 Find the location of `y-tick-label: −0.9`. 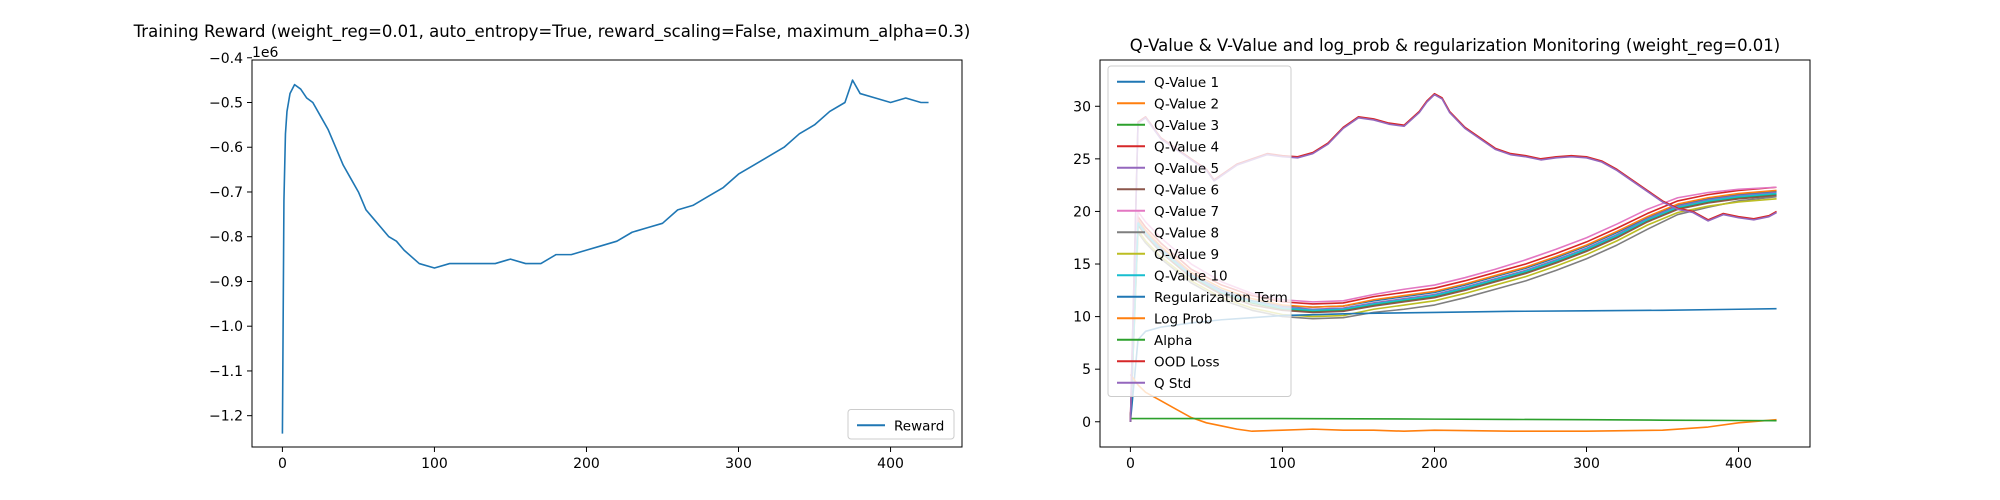

y-tick-label: −0.9 is located at coordinates (226, 282).